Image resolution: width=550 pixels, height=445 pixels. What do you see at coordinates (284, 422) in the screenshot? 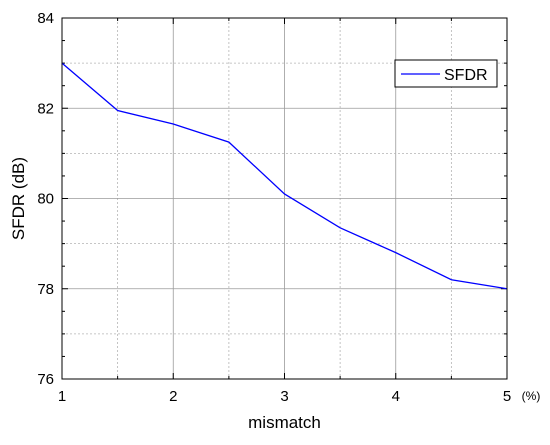
I see `x-axis-label: mismatch` at bounding box center [284, 422].